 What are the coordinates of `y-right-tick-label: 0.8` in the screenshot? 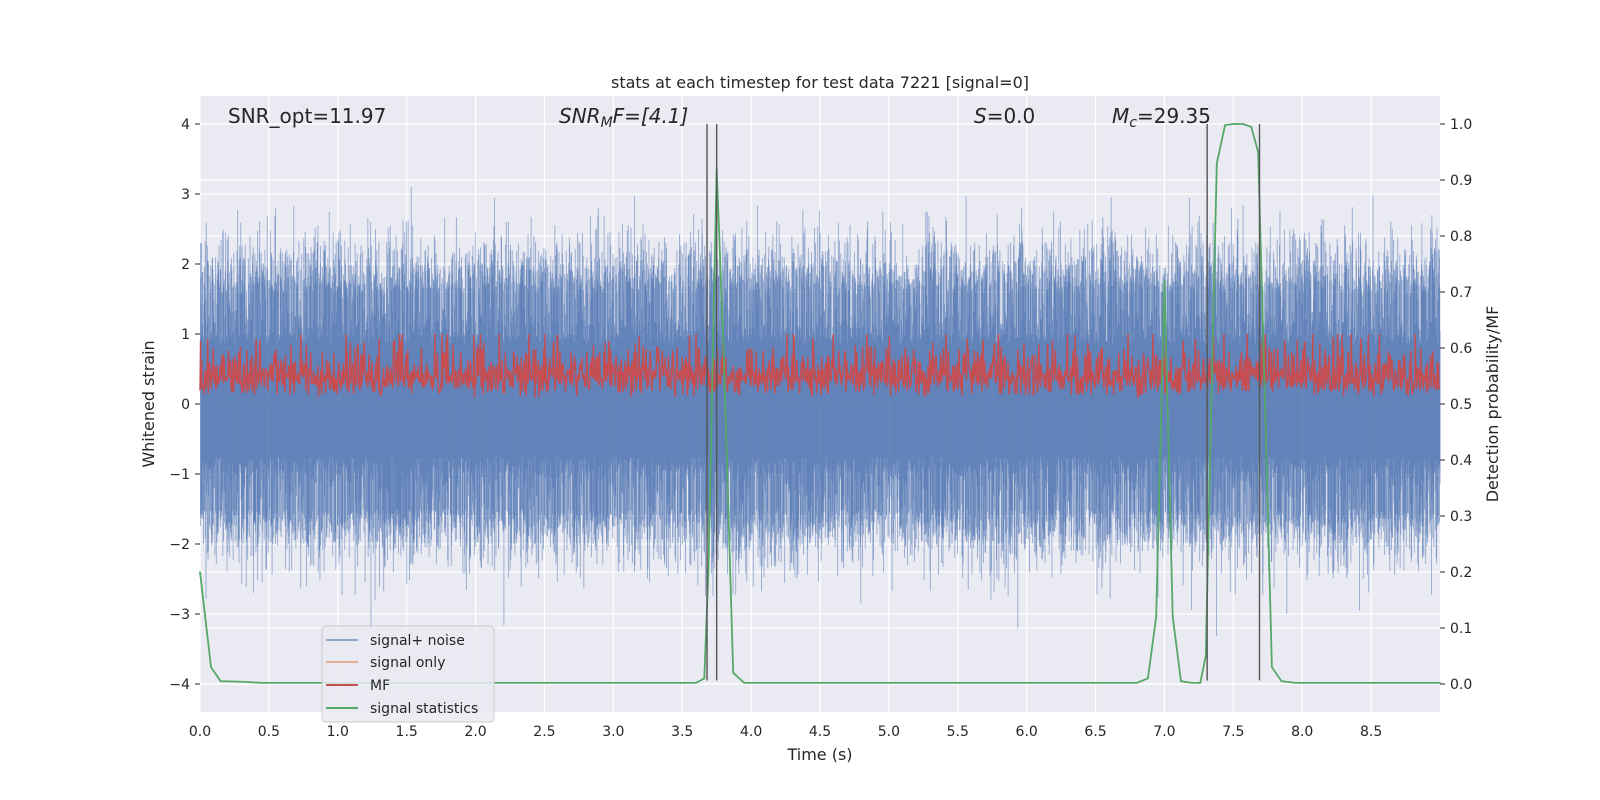 It's located at (1461, 237).